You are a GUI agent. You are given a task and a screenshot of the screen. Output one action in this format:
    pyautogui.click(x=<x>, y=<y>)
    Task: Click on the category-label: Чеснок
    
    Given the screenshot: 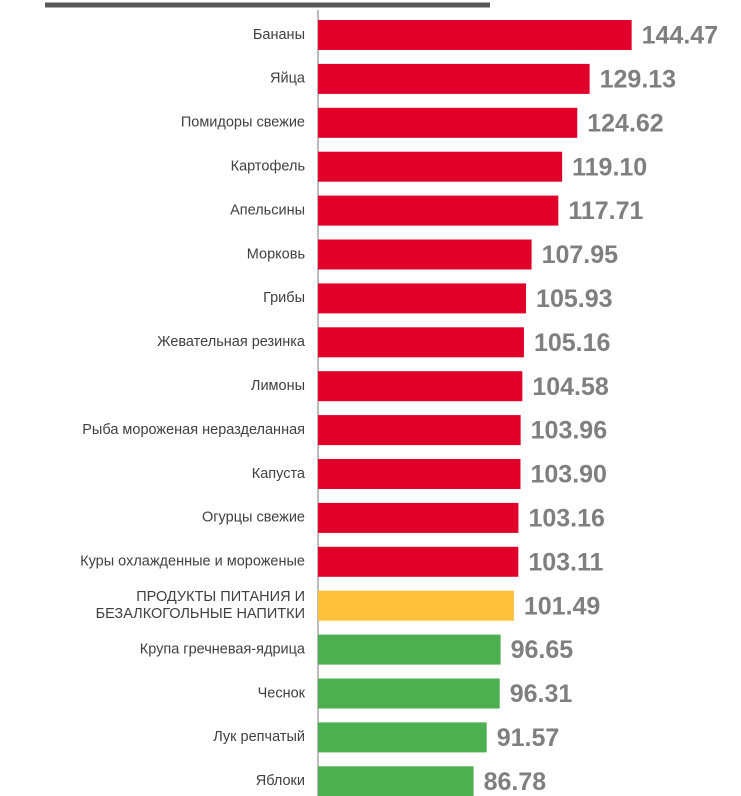 What is the action you would take?
    pyautogui.click(x=282, y=693)
    